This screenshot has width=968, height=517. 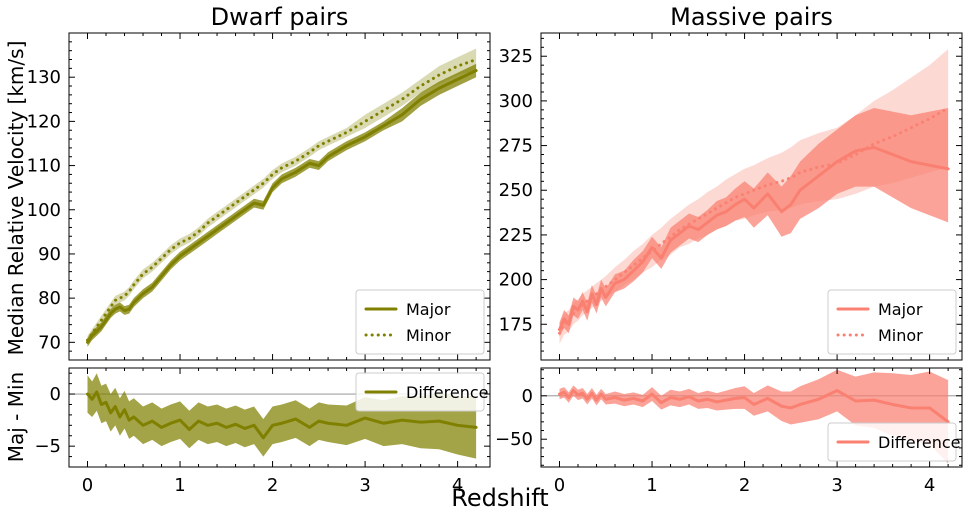 I want to click on panel-data-massive_bottom, so click(x=751, y=416).